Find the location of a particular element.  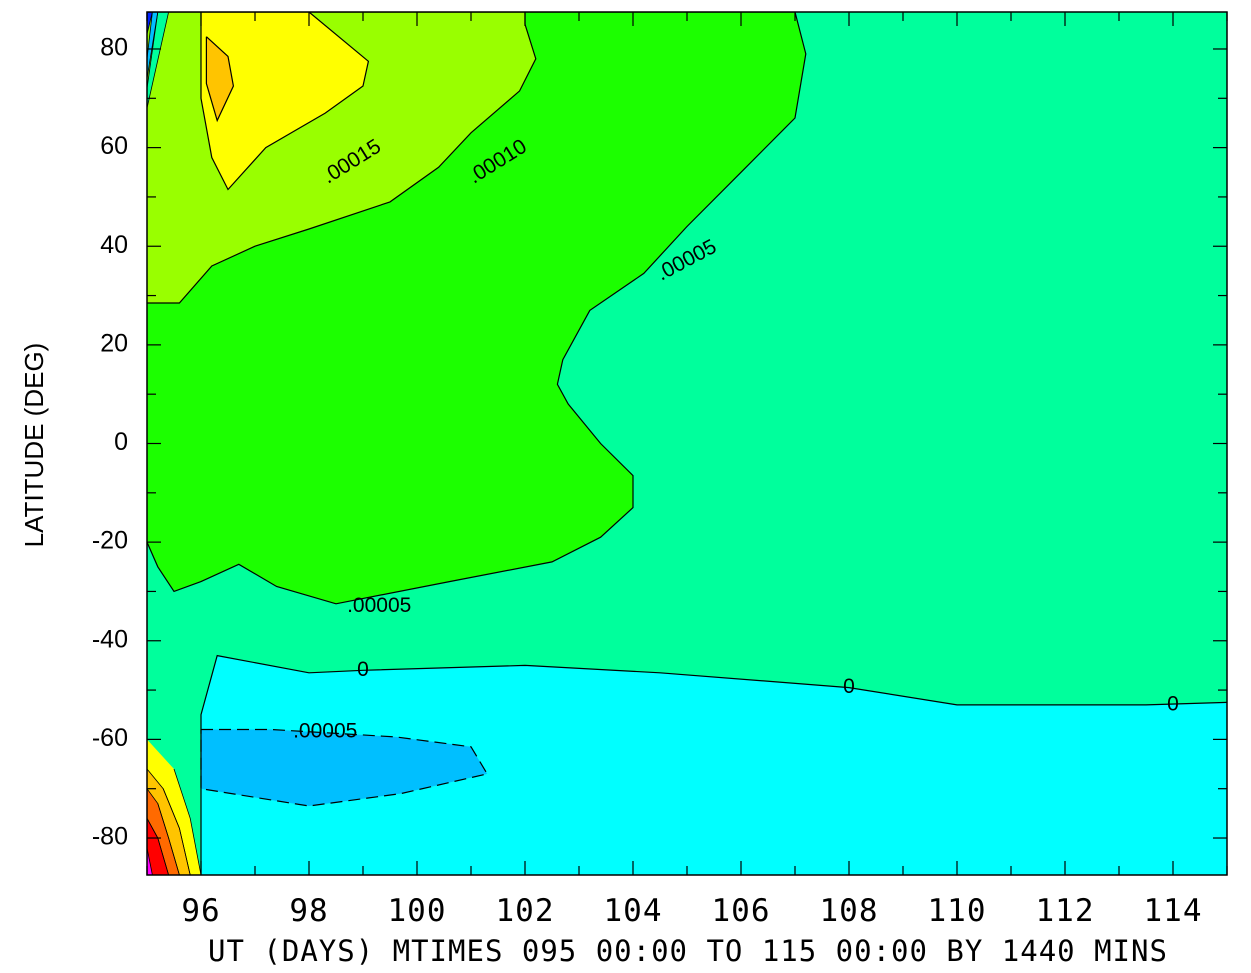

contour-label-7: .00005 is located at coordinates (325, 731).